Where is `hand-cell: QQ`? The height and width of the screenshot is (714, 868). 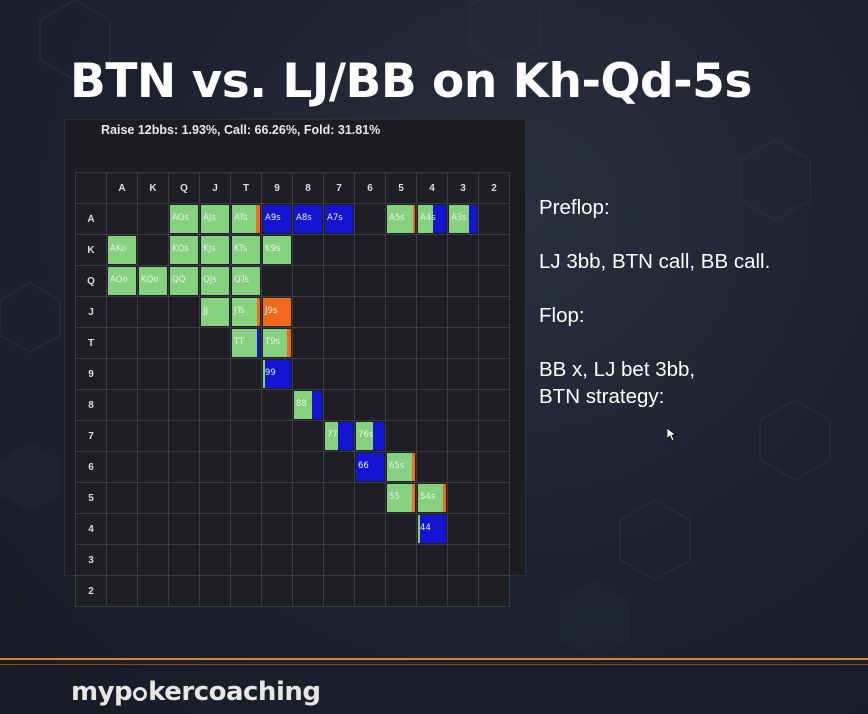
hand-cell: QQ is located at coordinates (184, 281).